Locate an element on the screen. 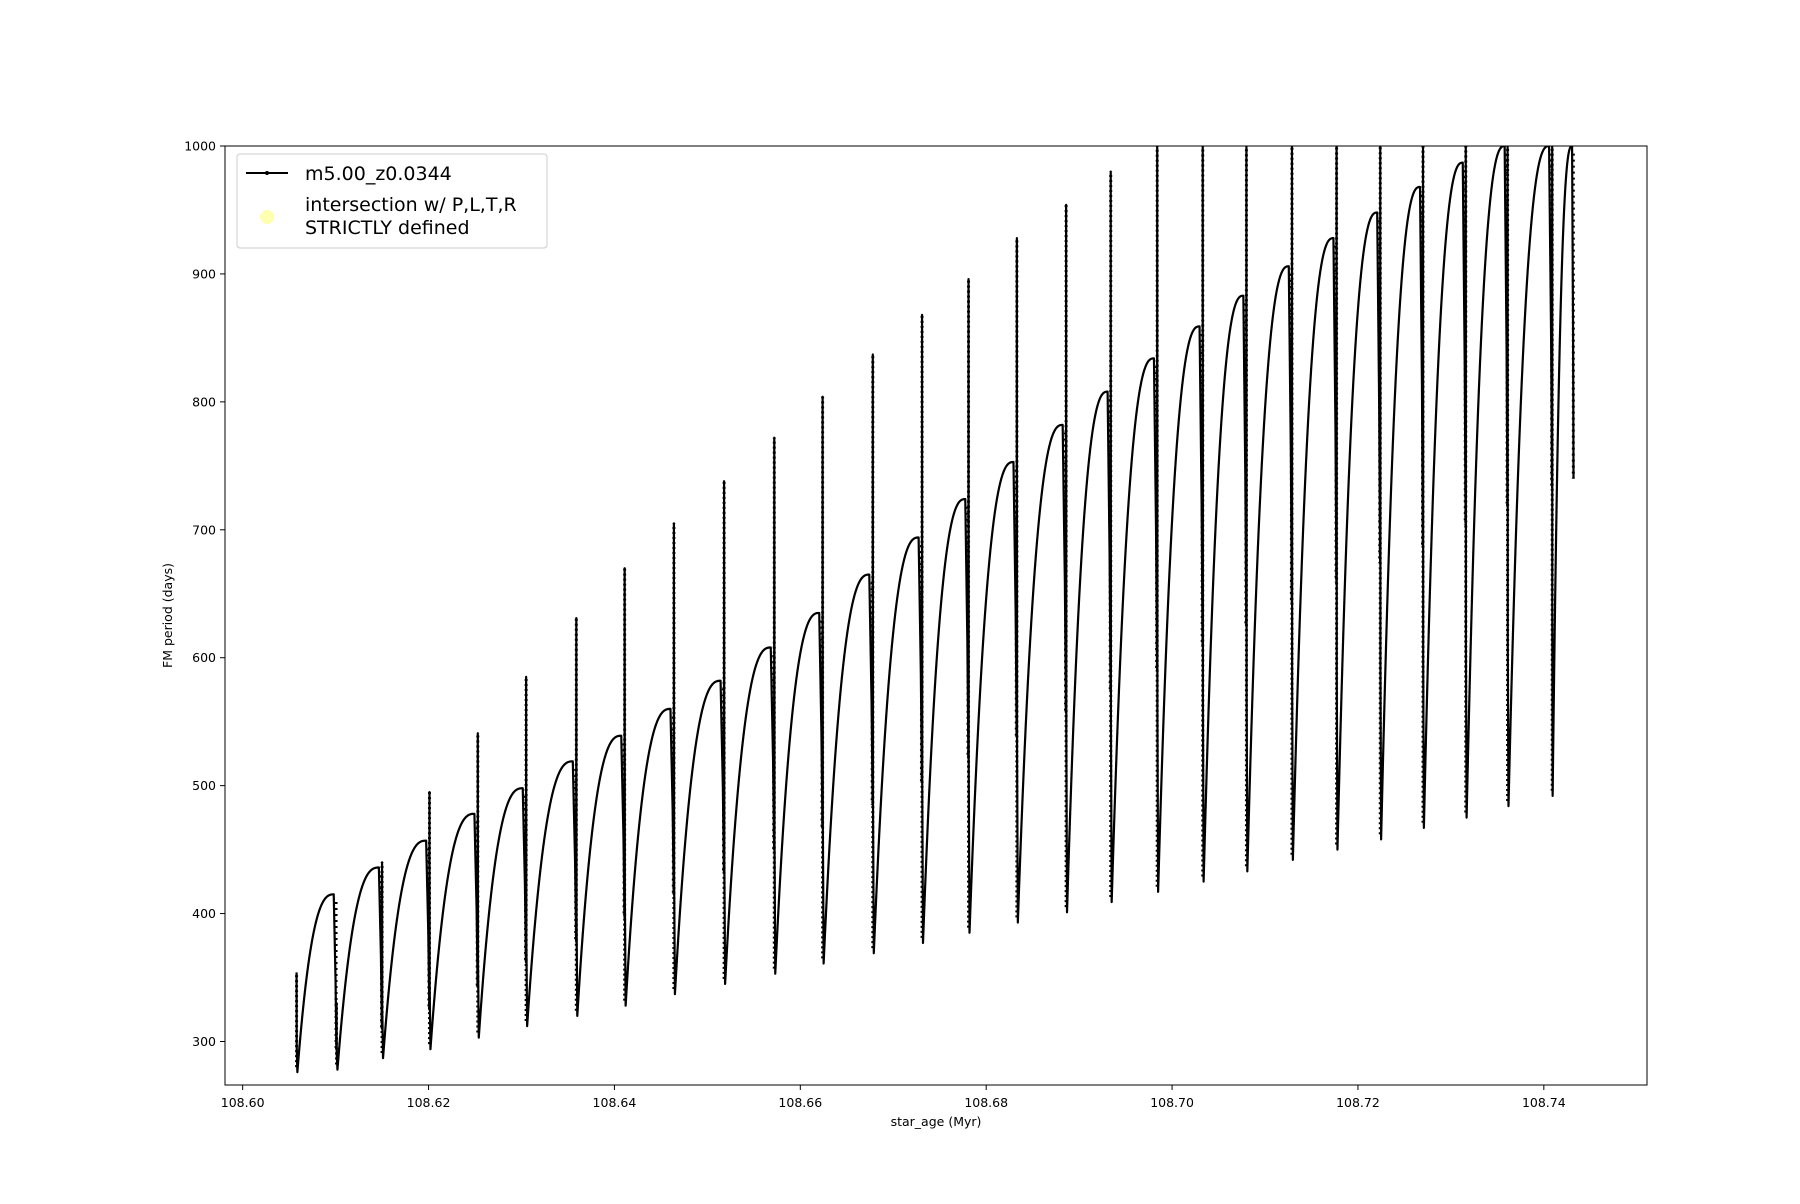 This screenshot has width=1800, height=1204. legend-circle-swatch is located at coordinates (267, 217).